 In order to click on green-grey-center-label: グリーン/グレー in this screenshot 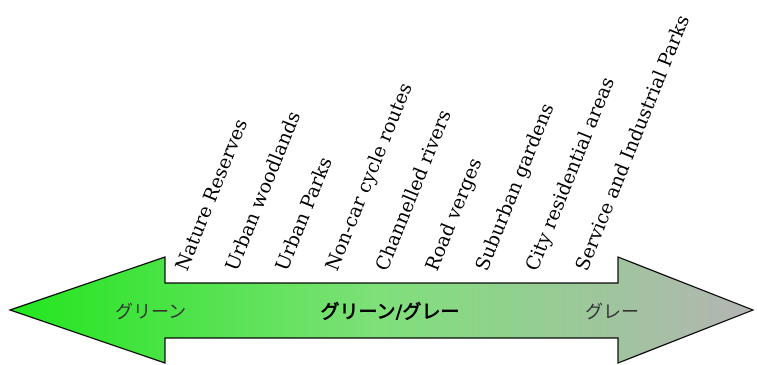, I will do `click(390, 311)`.